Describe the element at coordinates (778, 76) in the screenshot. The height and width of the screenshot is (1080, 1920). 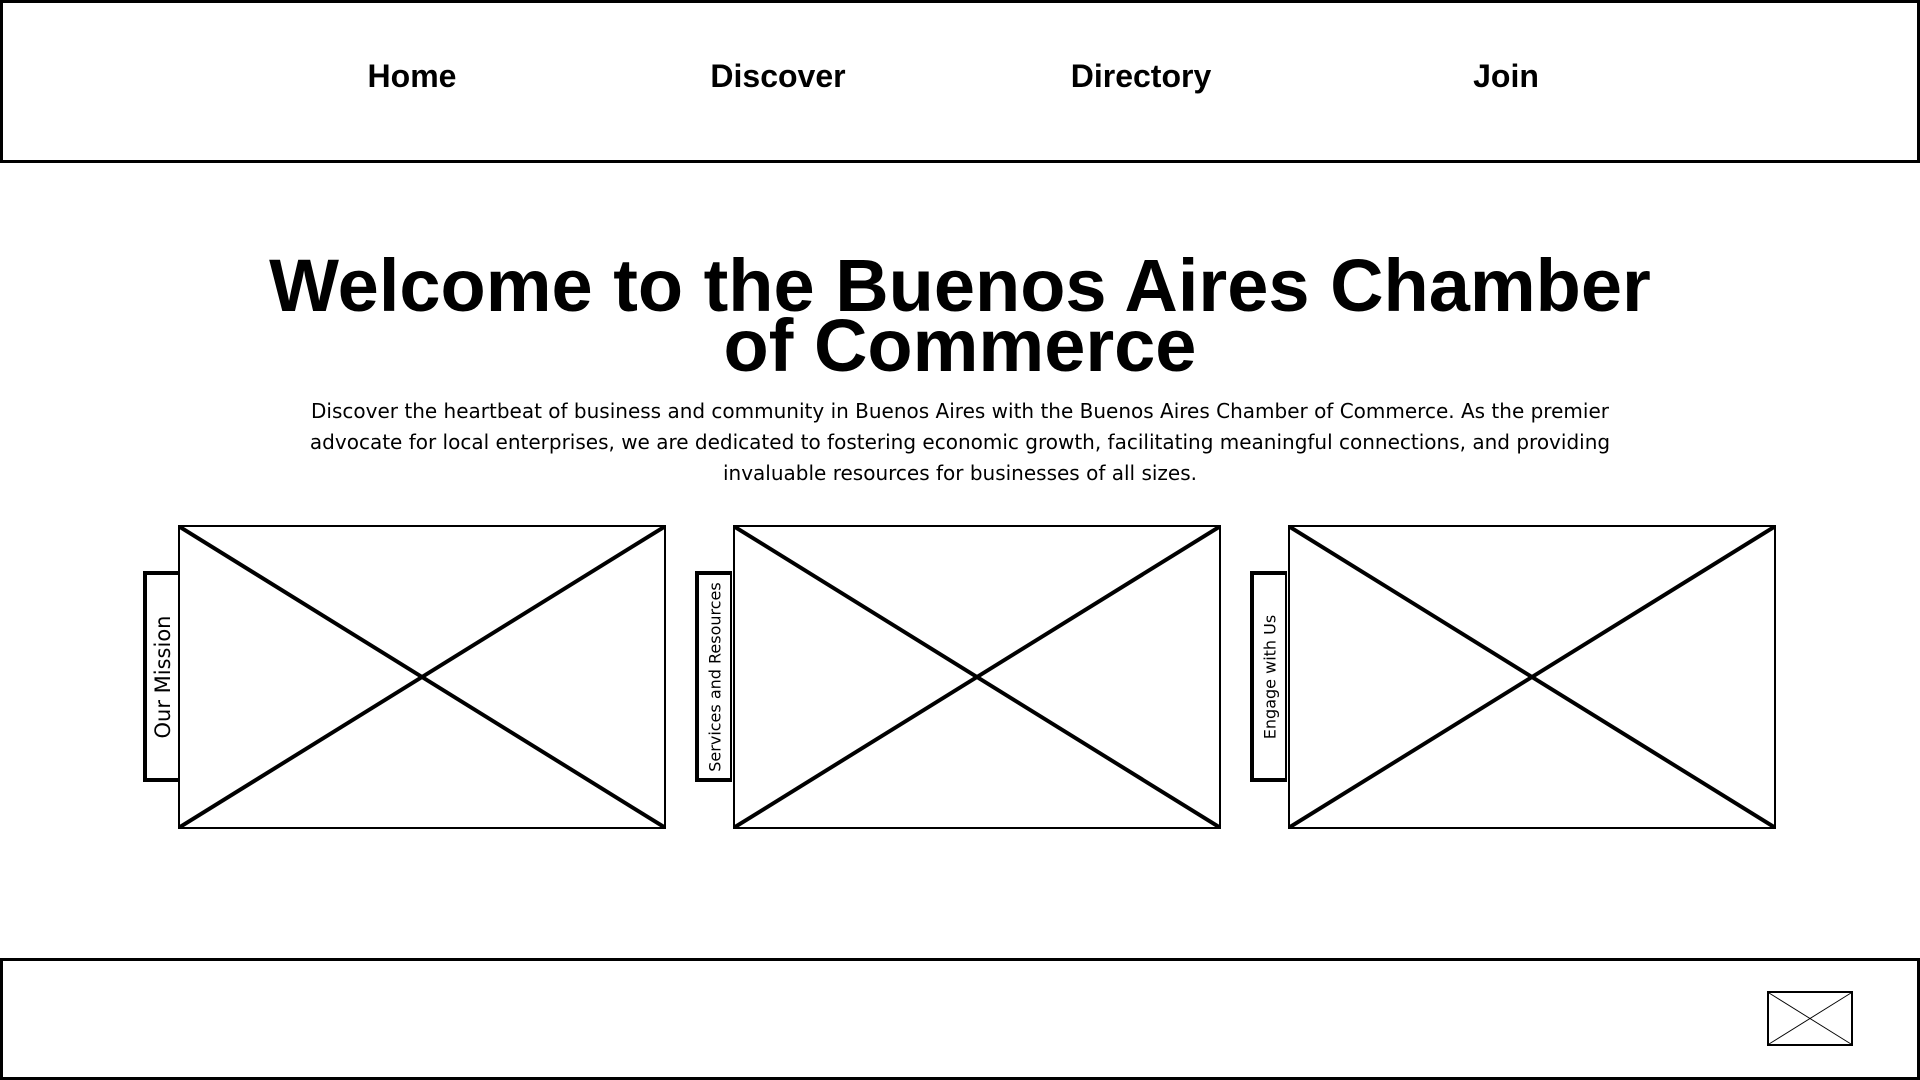
I see `nav-item-discover: Discover` at that location.